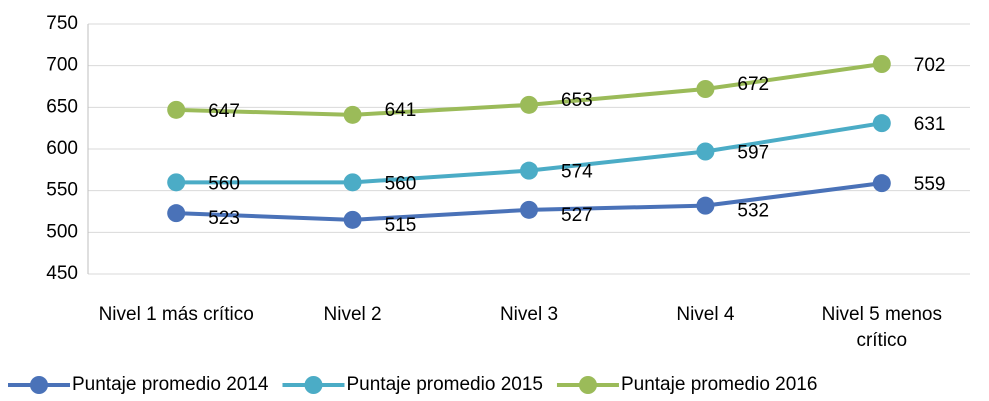 The image size is (989, 401). Describe the element at coordinates (930, 65) in the screenshot. I see `data-label: 702` at that location.